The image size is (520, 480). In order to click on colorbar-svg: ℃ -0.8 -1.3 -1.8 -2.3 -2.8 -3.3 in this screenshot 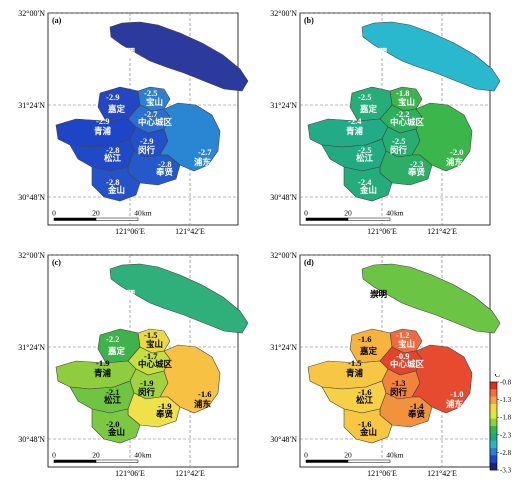, I will do `click(500, 422)`.